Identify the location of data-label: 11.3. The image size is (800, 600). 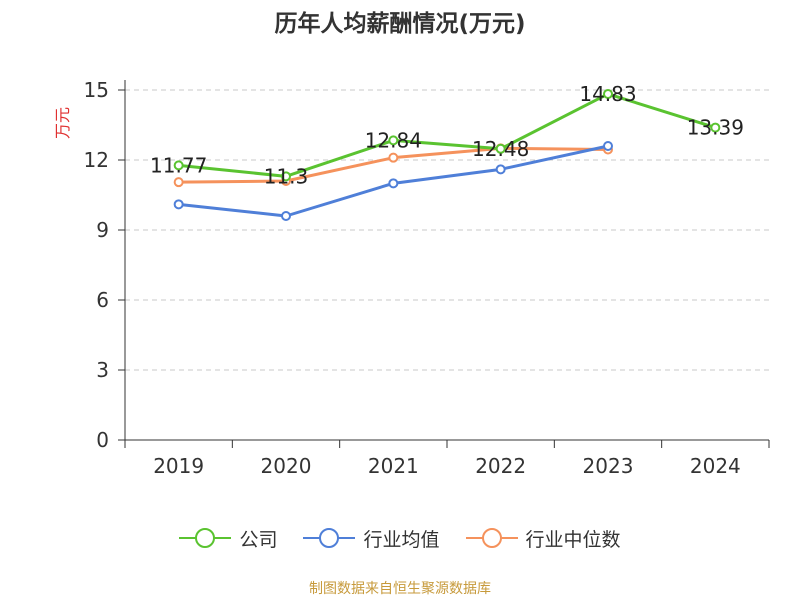
(286, 176).